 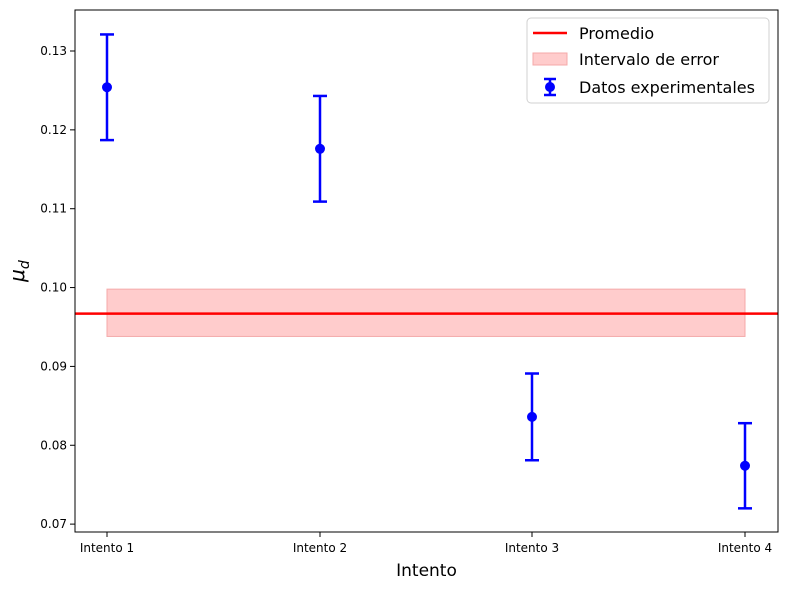 What do you see at coordinates (667, 87) in the screenshot?
I see `legend-label-data: Datos experimentales` at bounding box center [667, 87].